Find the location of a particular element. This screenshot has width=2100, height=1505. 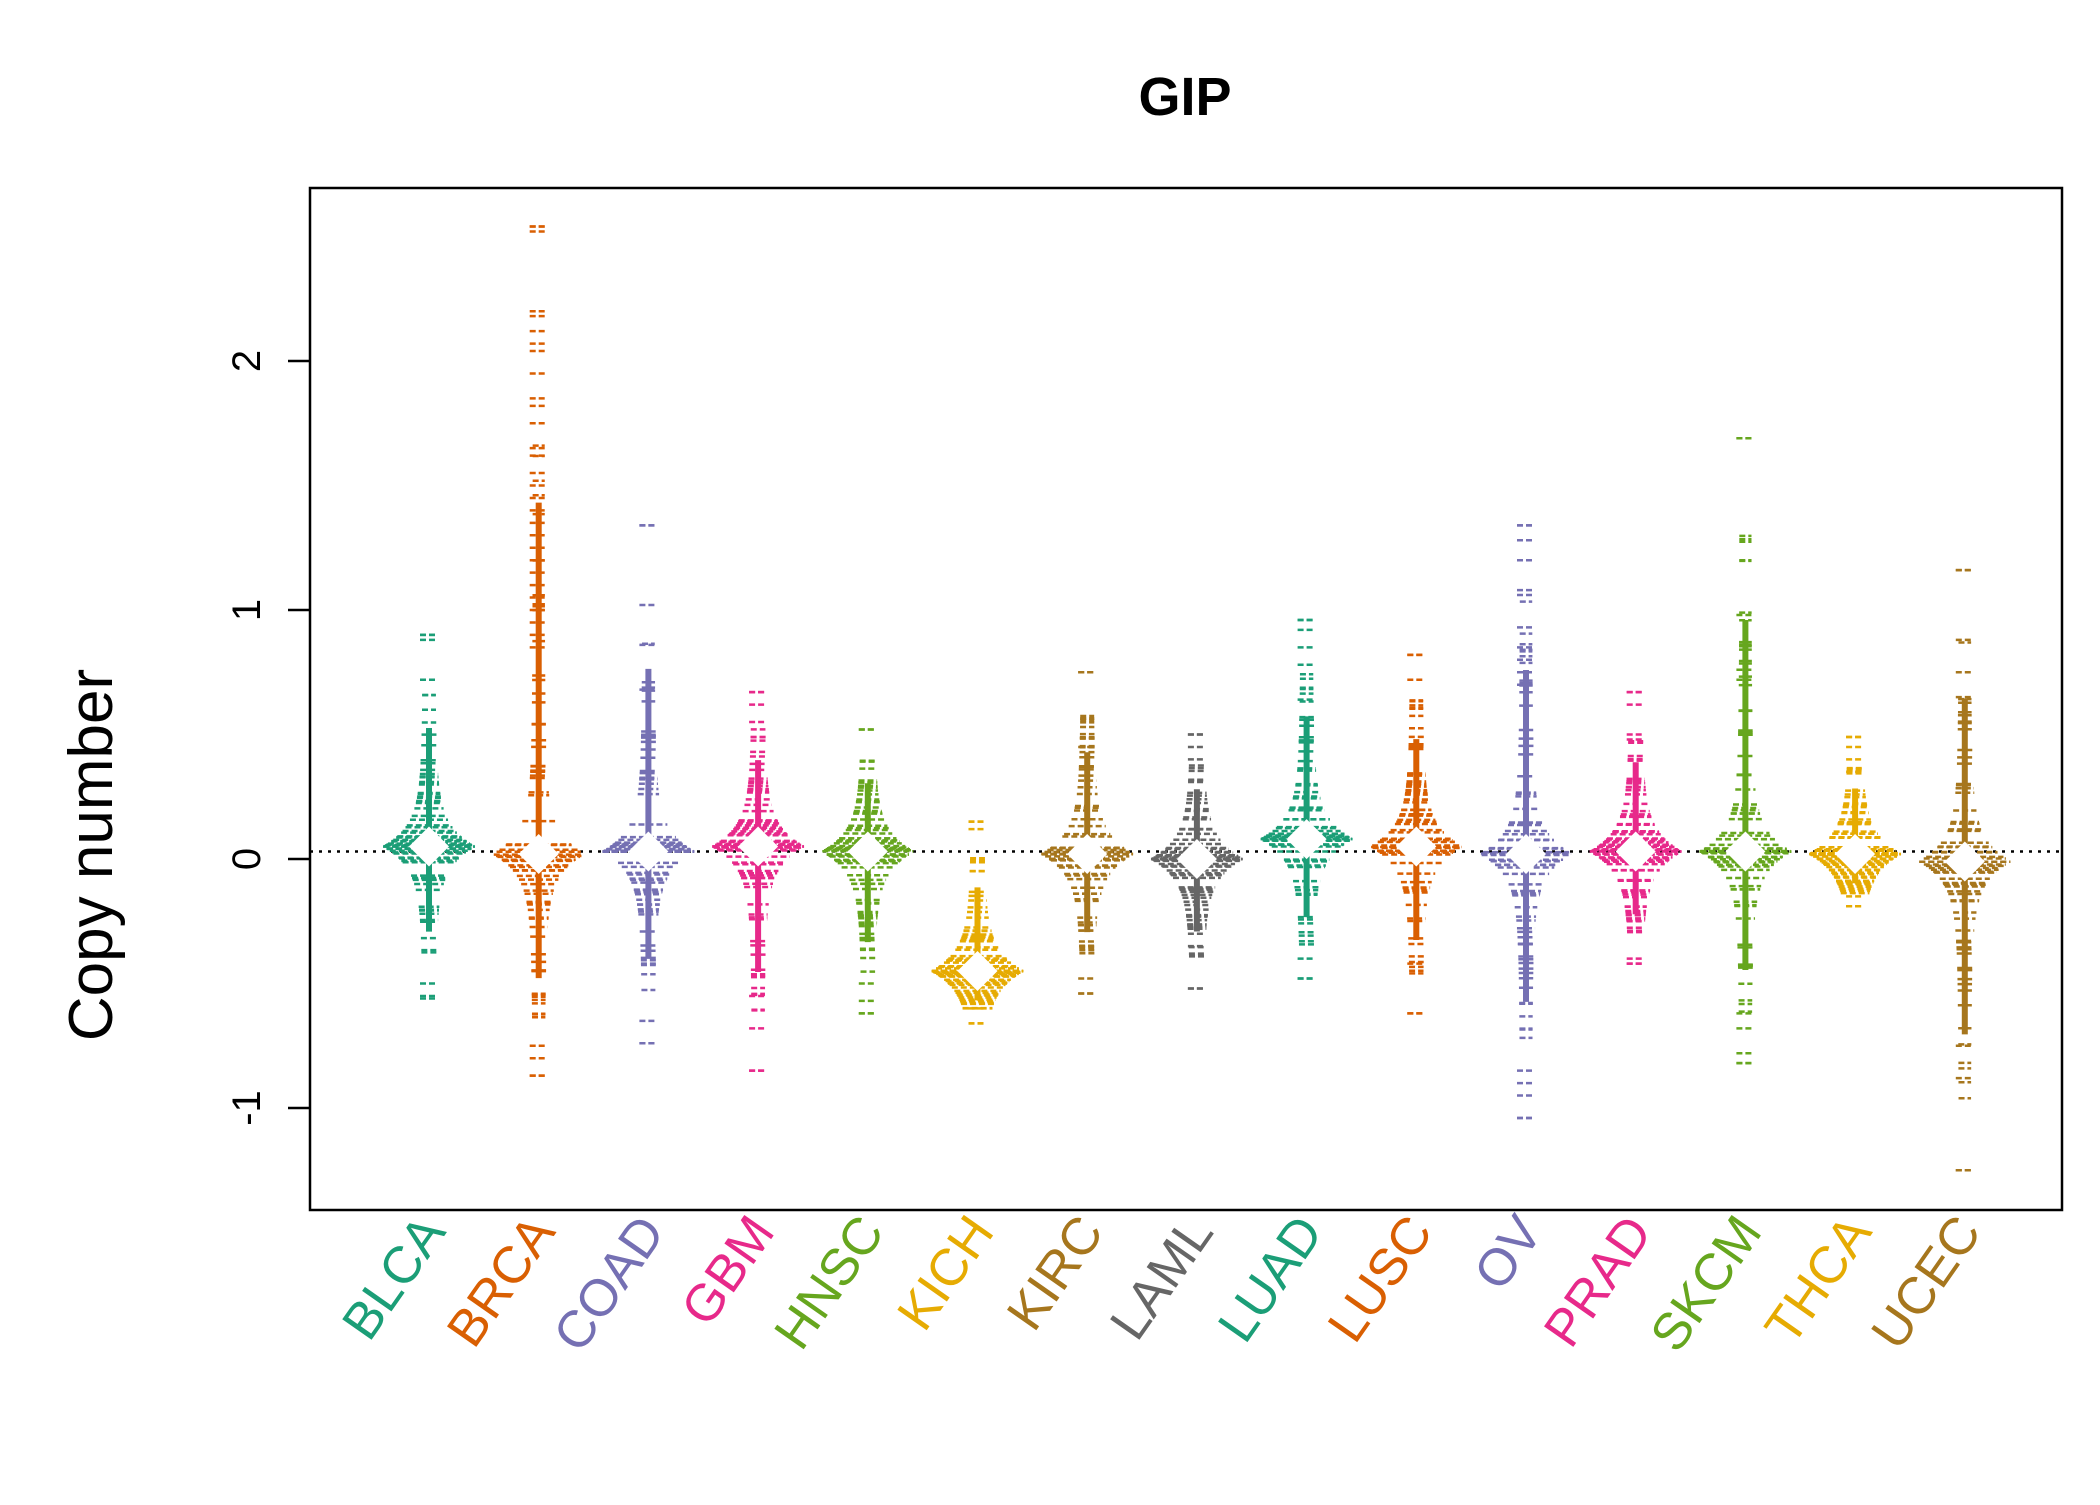

x-tick-label: PRAD is located at coordinates (1598, 1282).